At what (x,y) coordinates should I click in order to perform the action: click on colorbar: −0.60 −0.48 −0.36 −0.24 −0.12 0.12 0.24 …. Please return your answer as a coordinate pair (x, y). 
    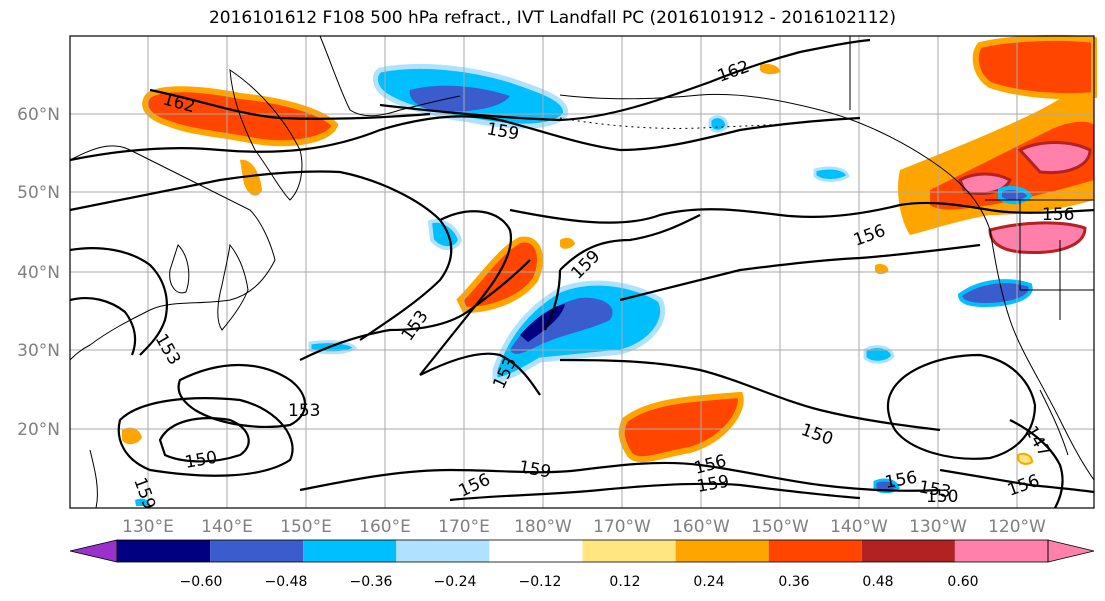
    Looking at the image, I should click on (582, 564).